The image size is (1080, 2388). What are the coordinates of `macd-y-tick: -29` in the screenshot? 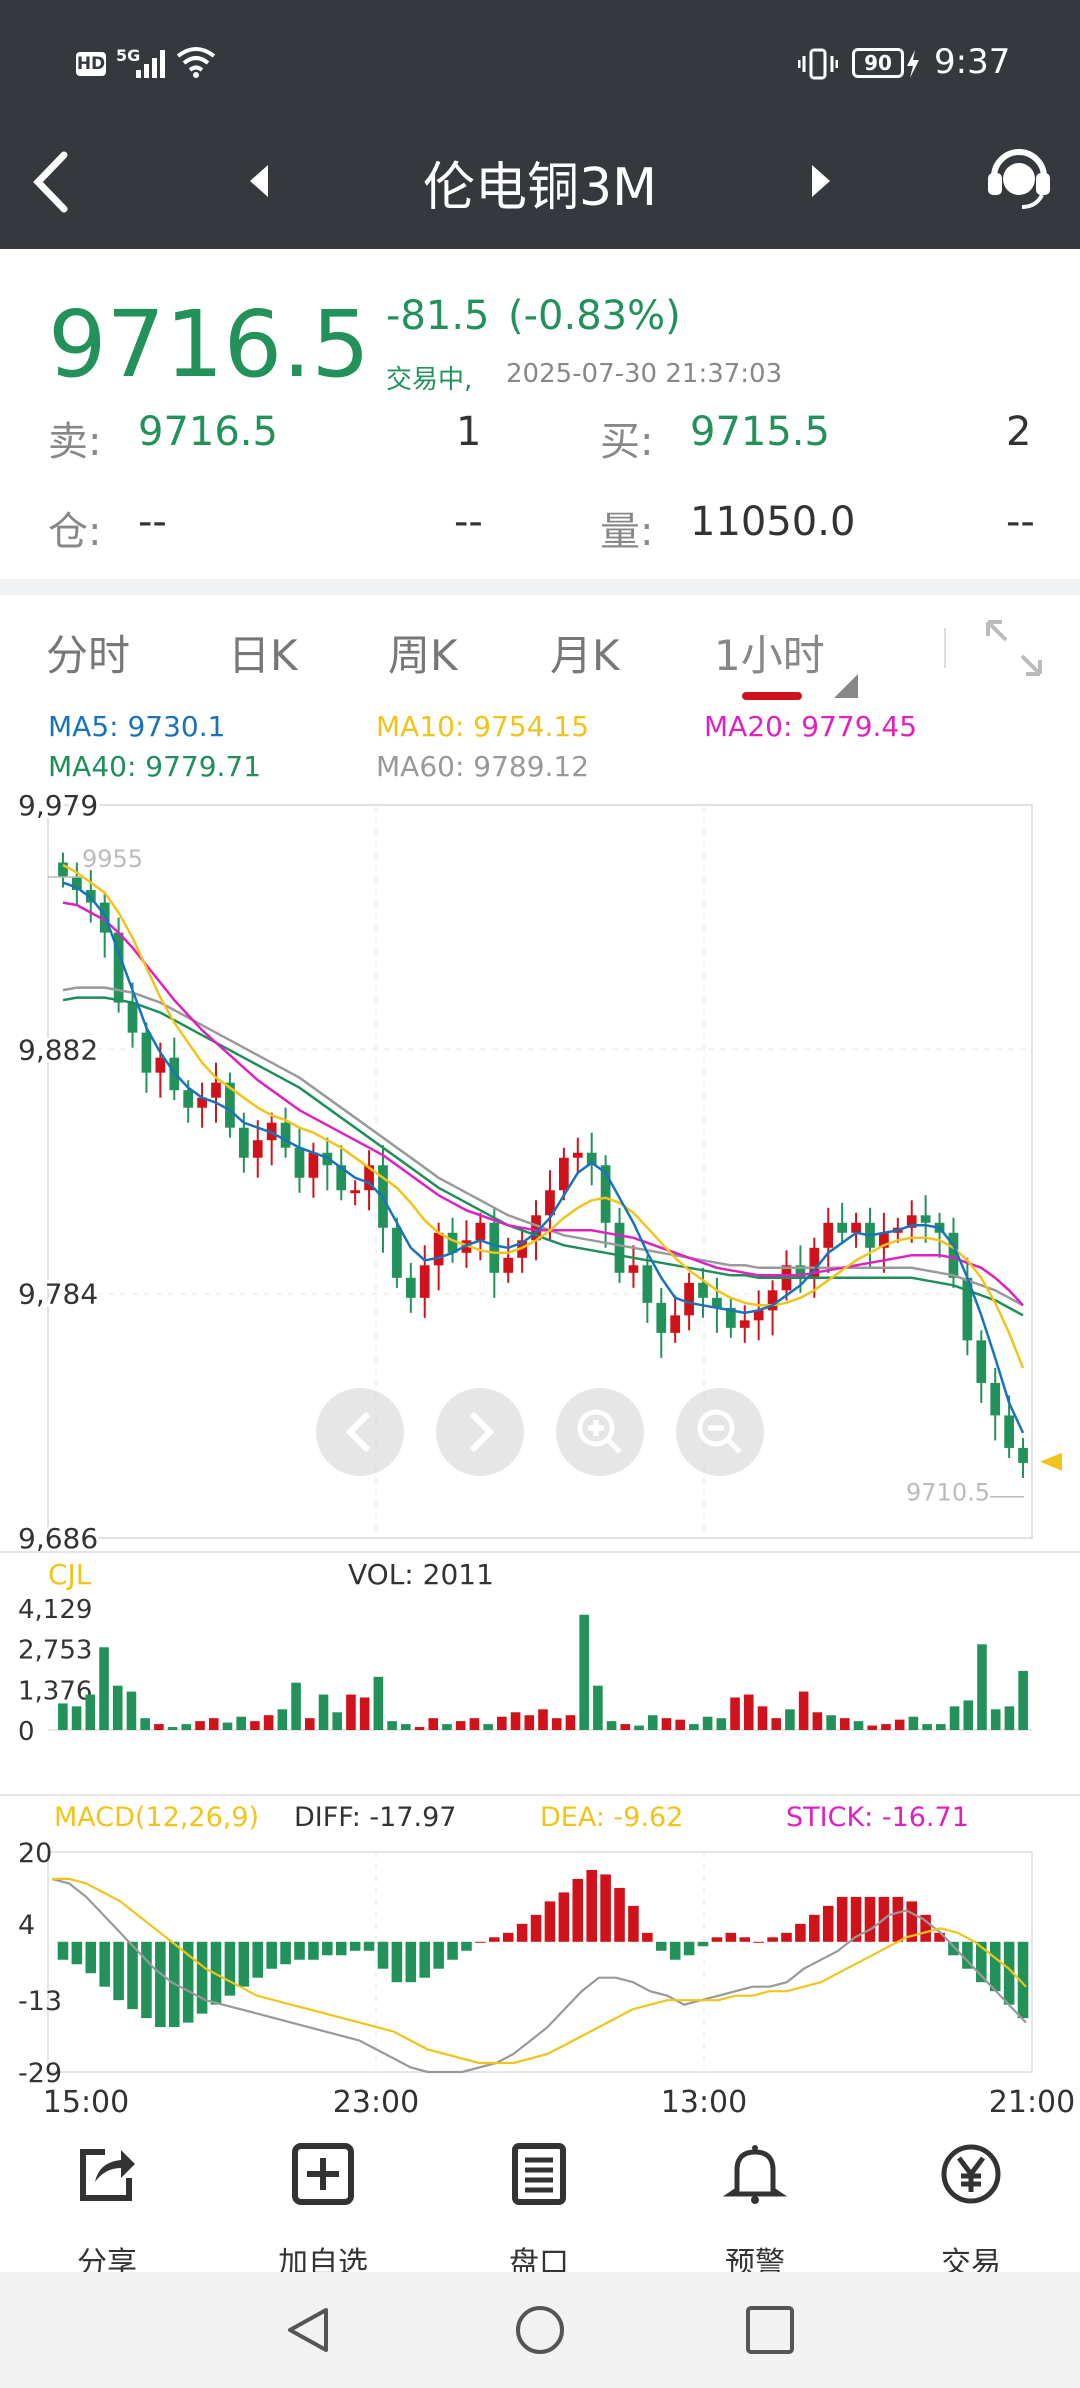 It's located at (40, 2073).